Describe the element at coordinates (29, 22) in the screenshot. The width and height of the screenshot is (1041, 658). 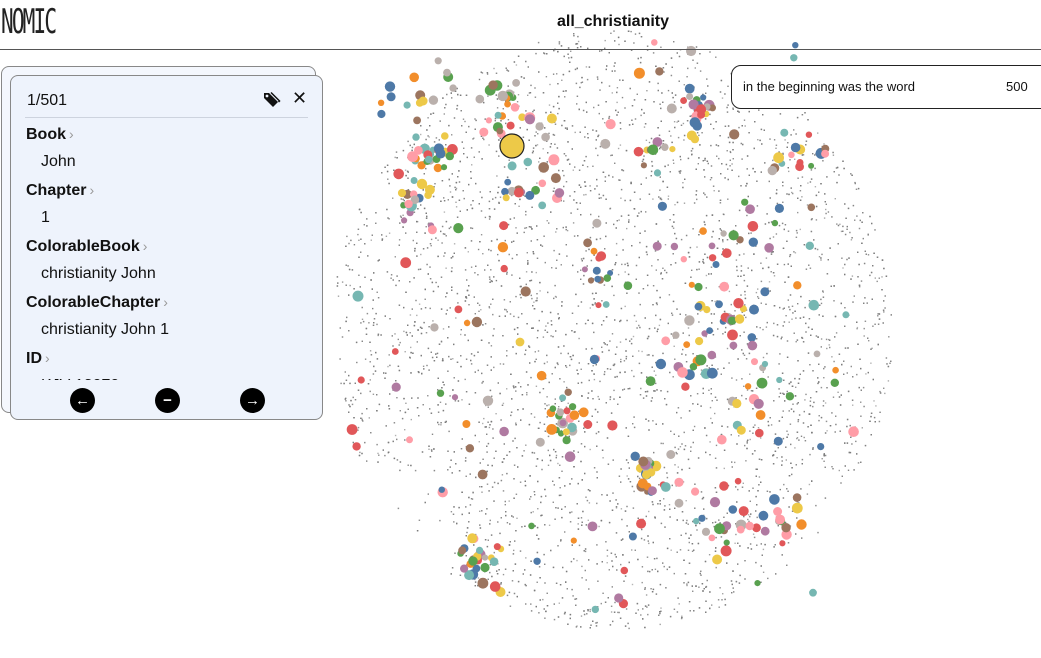
I see `nomic-logo: NOMIC` at that location.